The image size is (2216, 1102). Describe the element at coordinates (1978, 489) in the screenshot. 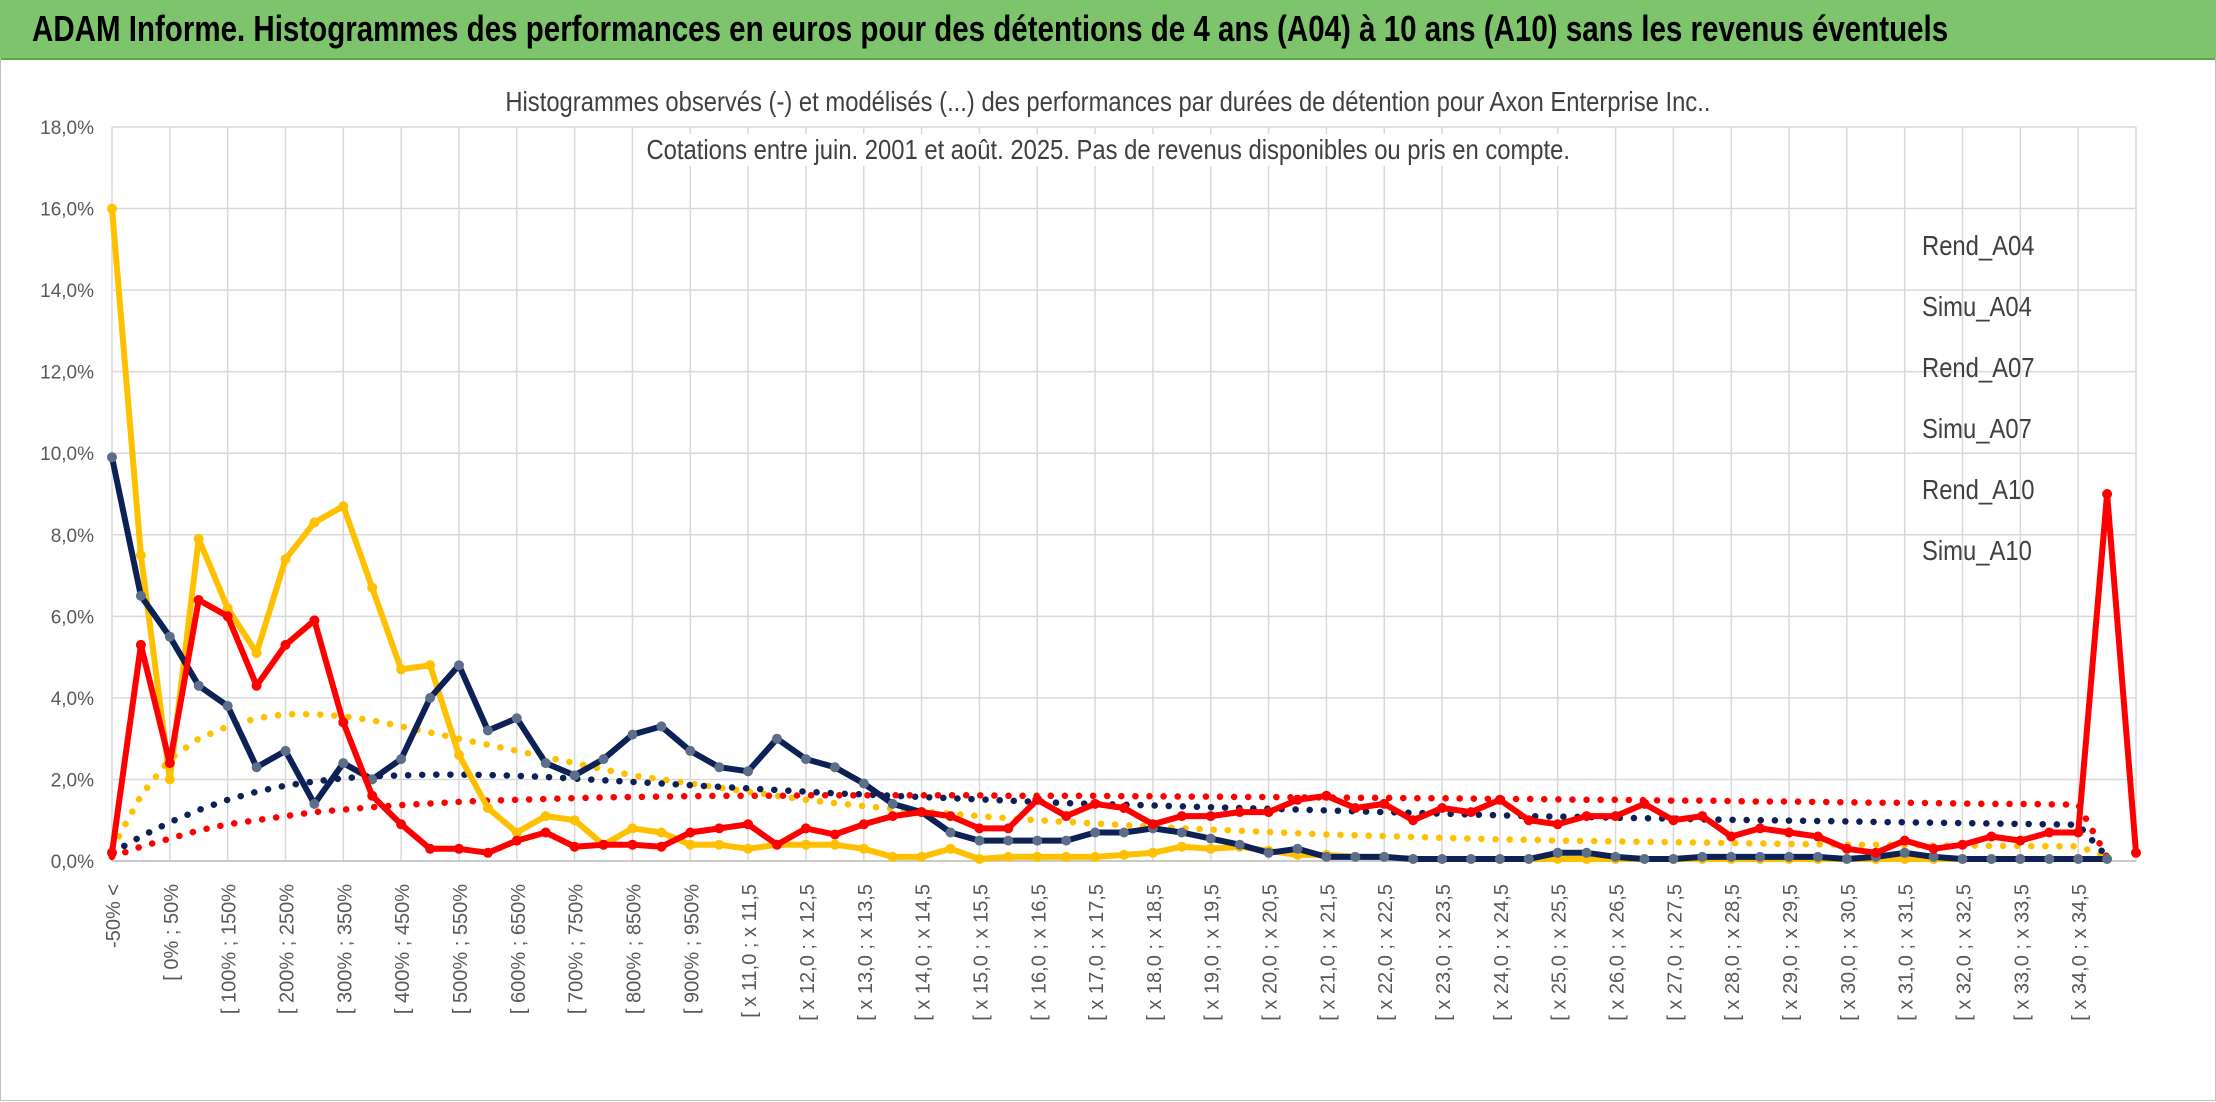

I see `legend-label: Rend_A10` at that location.